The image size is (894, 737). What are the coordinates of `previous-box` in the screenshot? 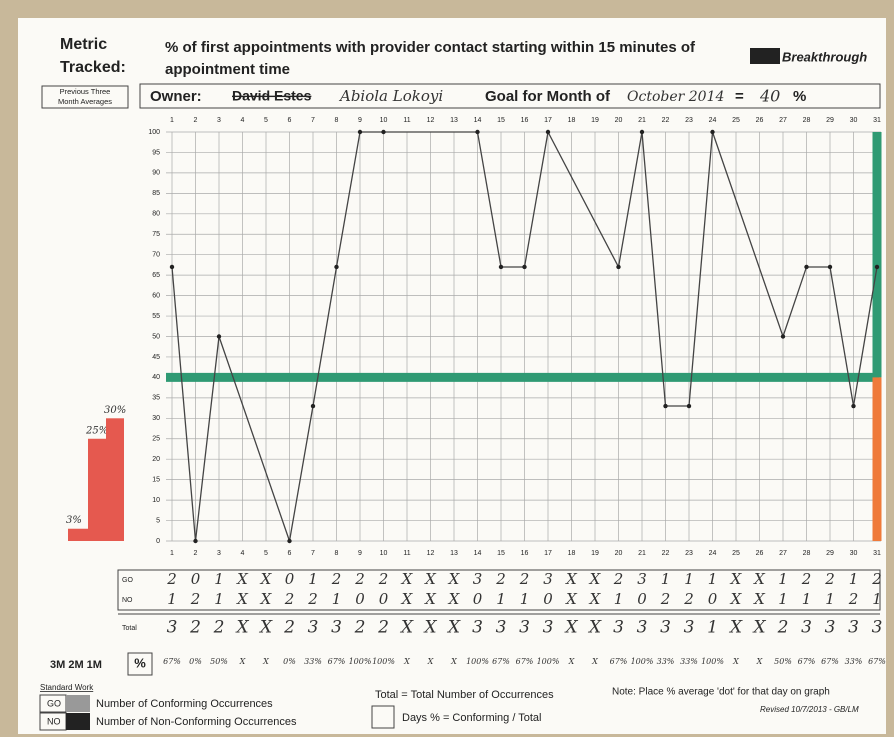 It's located at (85, 97).